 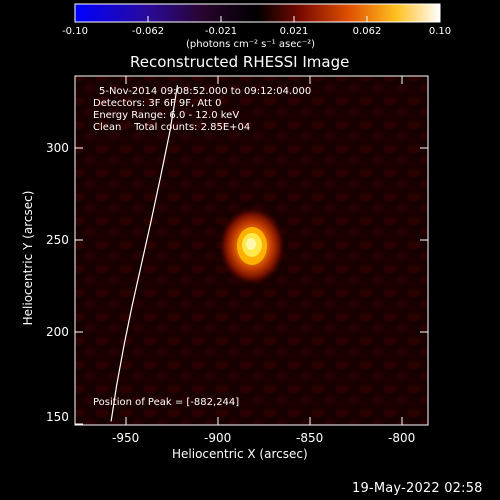 I want to click on info-time-range: 5-Nov-2014 09:08:52.000 to 09:12:04.000, so click(x=205, y=91).